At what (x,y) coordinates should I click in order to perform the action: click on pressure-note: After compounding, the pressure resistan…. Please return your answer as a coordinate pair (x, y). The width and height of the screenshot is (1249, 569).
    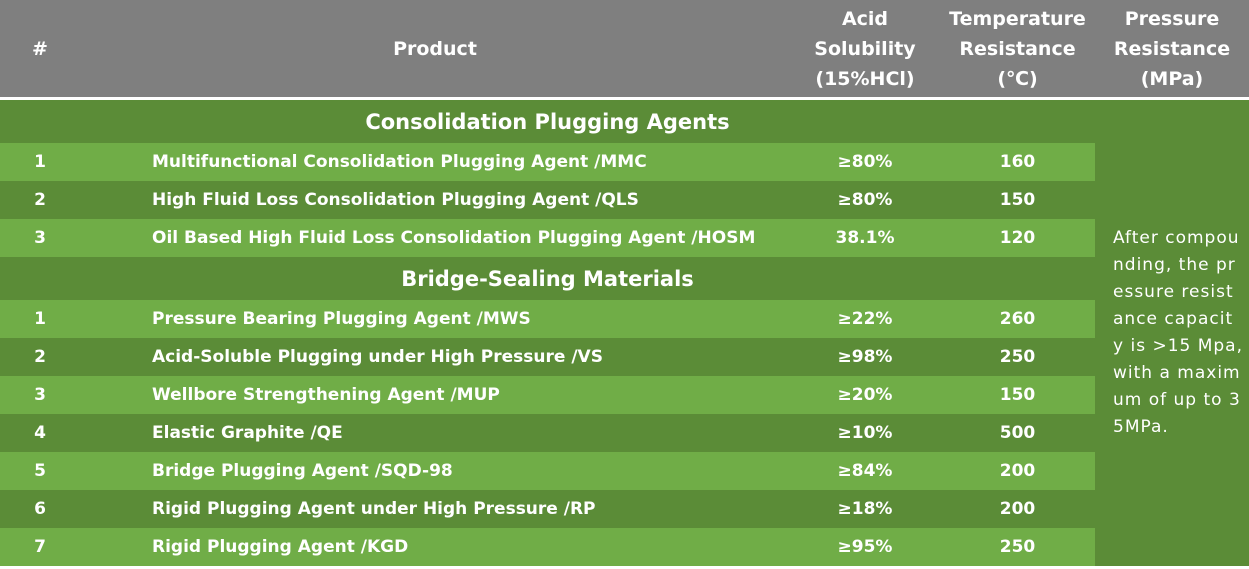
    Looking at the image, I should click on (1172, 332).